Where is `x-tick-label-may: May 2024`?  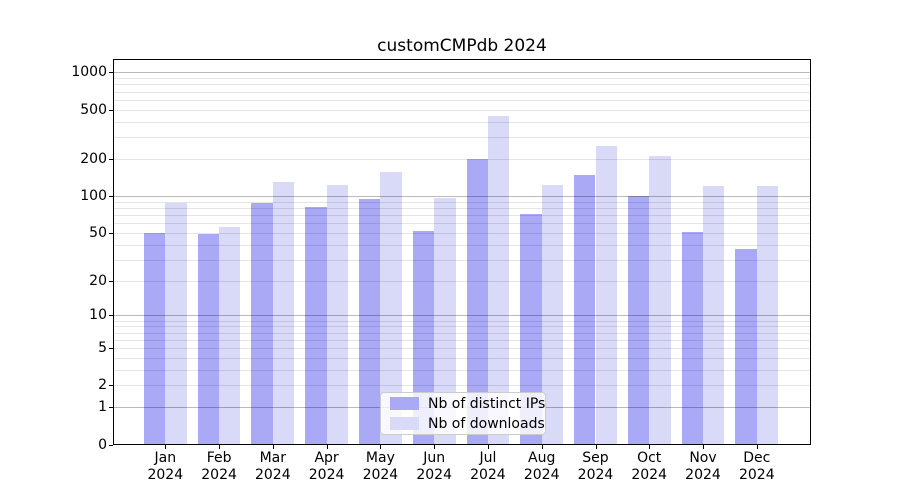 x-tick-label-may: May 2024 is located at coordinates (380, 466).